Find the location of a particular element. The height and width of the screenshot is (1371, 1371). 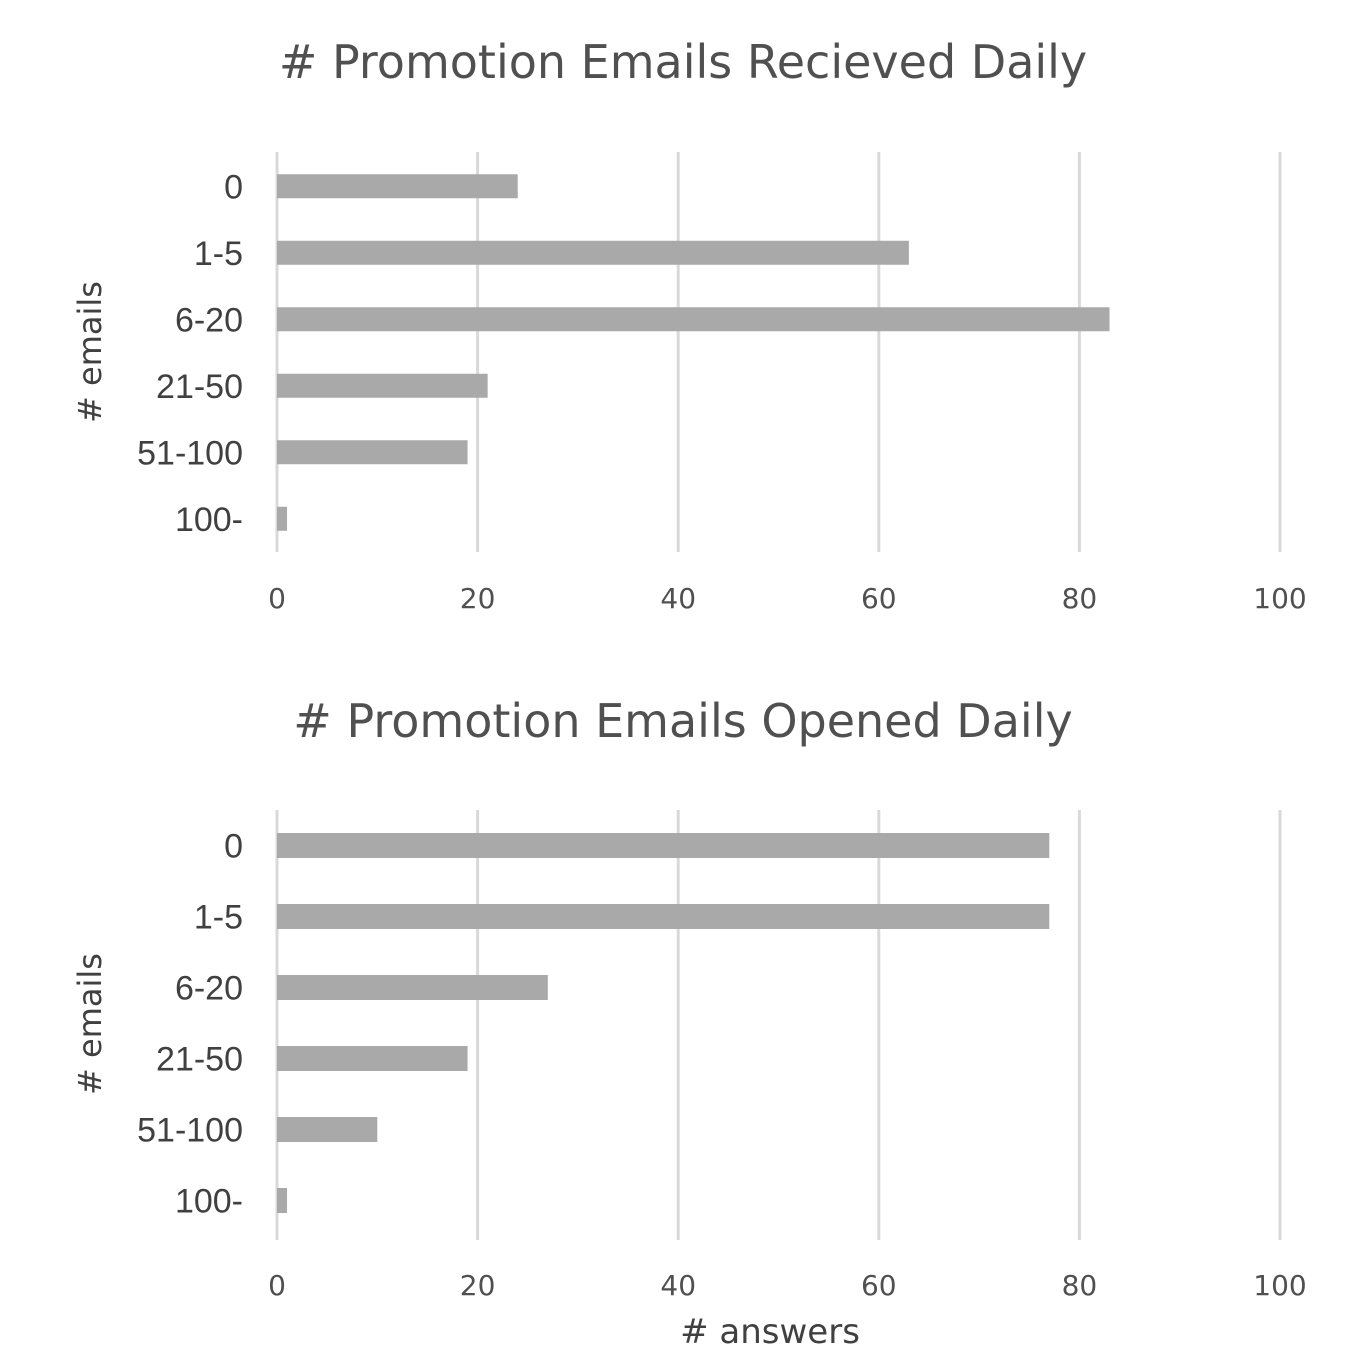

chart-title: # Promotion Emails Recieved Daily is located at coordinates (683, 62).